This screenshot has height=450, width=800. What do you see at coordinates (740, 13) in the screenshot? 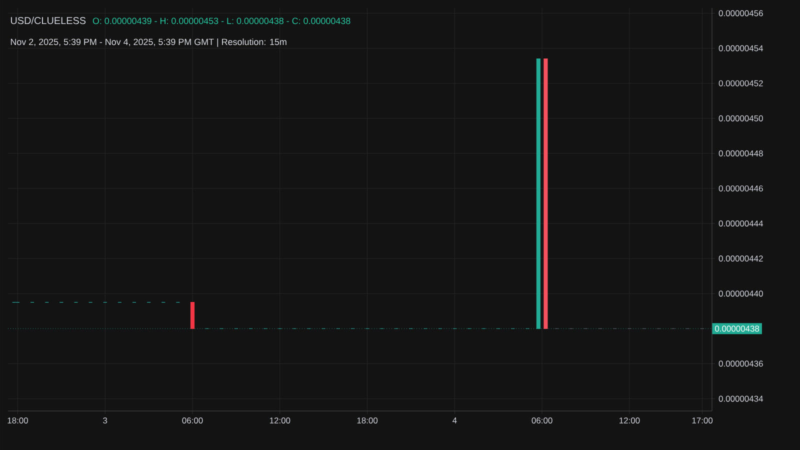
I see `y-tick-label: 0.00000456` at bounding box center [740, 13].